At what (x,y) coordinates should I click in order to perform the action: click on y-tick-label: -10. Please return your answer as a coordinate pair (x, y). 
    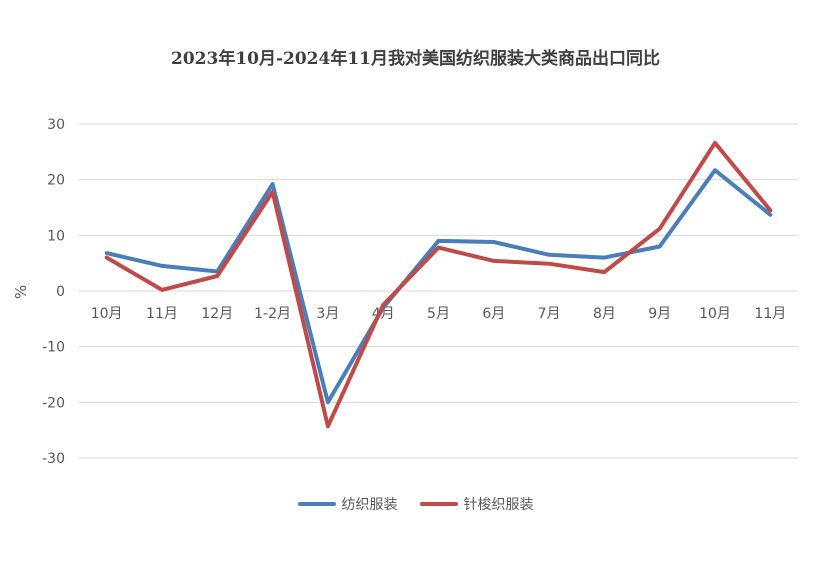
    Looking at the image, I should click on (53, 348).